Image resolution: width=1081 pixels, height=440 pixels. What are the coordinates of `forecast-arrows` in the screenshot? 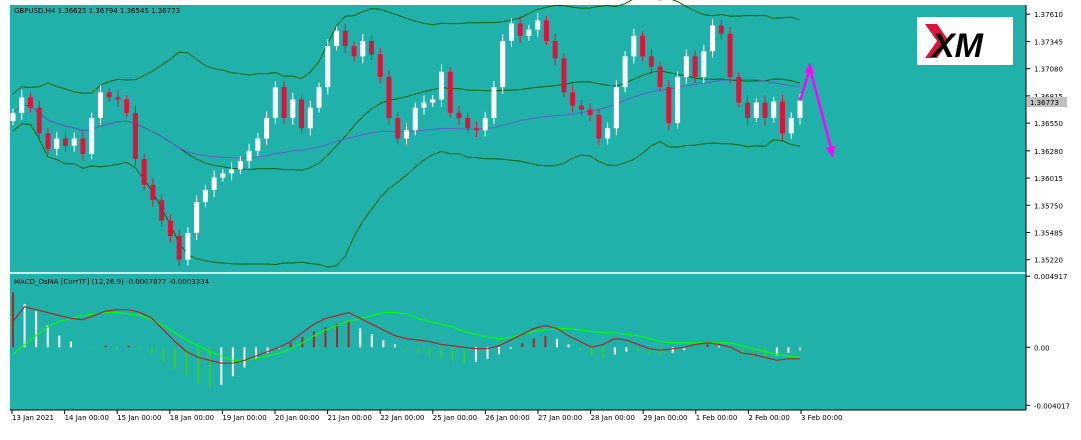 It's located at (816, 110).